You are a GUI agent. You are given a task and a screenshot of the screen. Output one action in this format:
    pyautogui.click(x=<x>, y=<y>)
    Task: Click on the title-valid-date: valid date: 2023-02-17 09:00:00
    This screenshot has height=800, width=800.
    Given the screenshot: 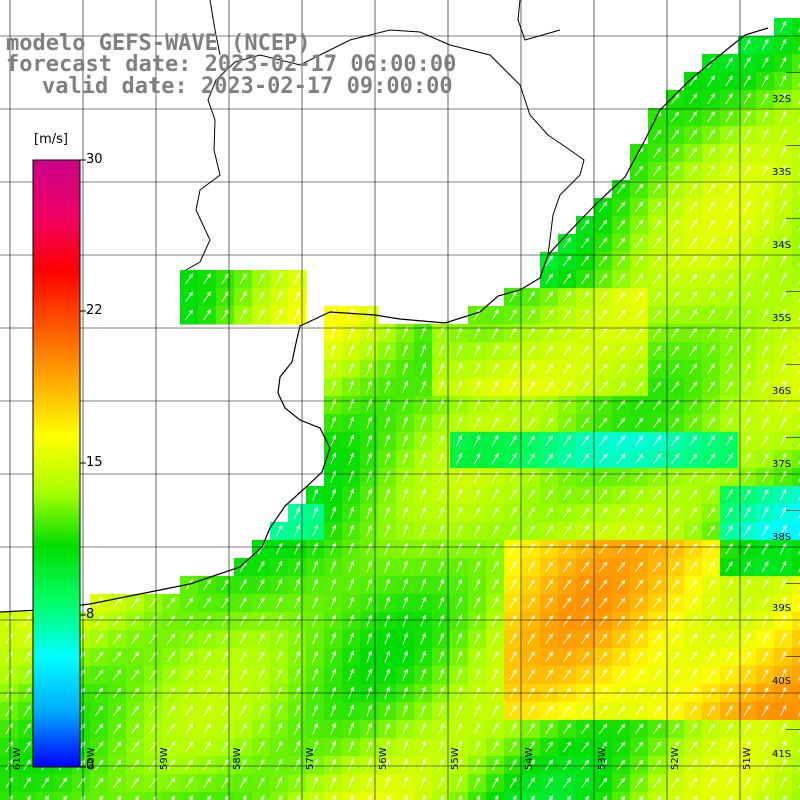 What is the action you would take?
    pyautogui.click(x=247, y=86)
    